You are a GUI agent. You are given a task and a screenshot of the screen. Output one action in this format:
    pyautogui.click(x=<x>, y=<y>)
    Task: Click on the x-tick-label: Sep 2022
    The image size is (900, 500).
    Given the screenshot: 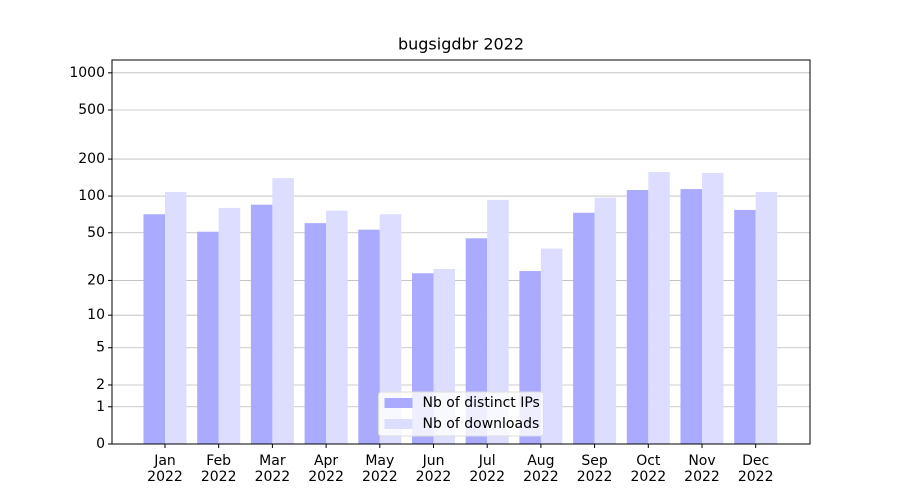 What is the action you would take?
    pyautogui.click(x=594, y=469)
    